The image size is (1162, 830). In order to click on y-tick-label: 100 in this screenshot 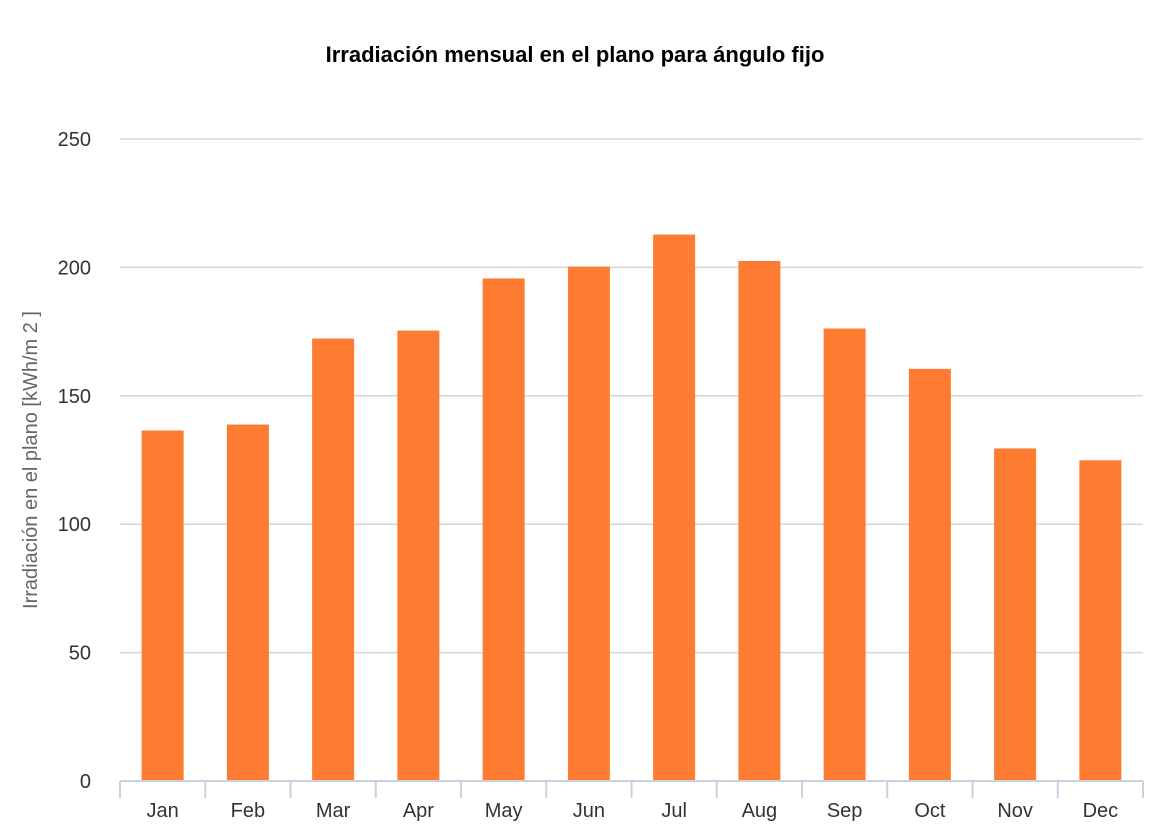, I will do `click(74, 525)`.